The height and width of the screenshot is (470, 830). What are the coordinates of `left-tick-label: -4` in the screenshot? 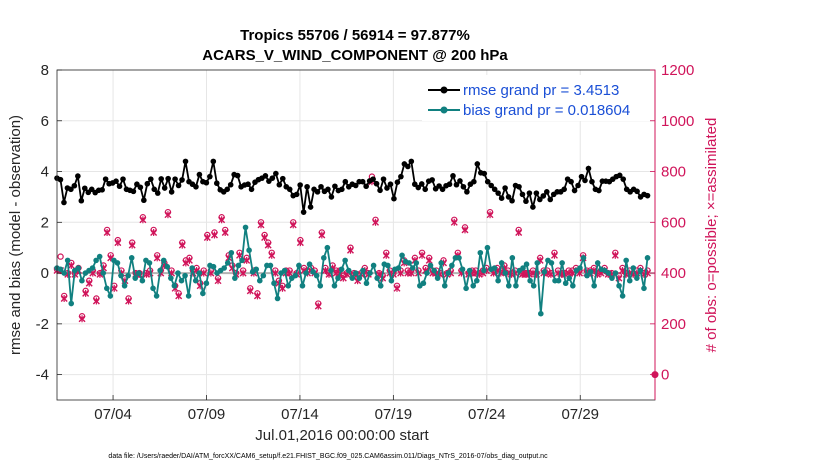 It's located at (42, 375).